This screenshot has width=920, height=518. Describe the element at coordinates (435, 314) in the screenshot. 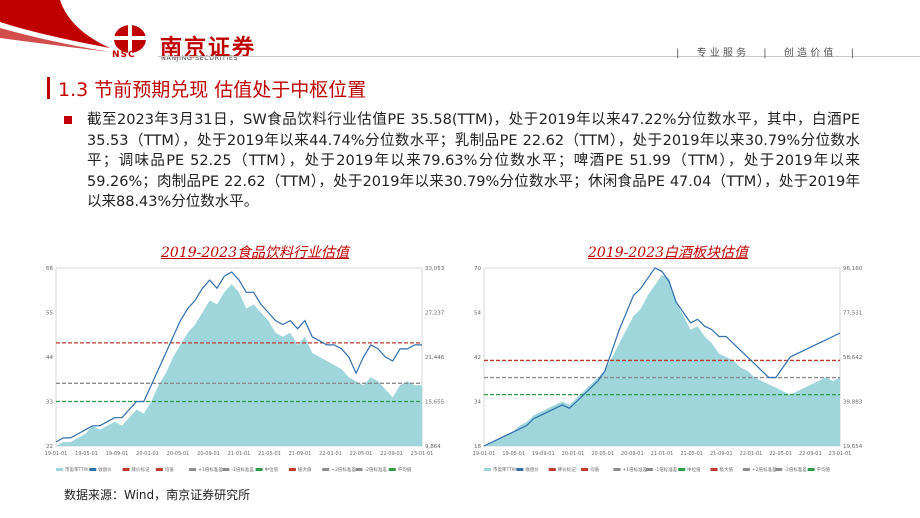

I see `y2-tick-label: 27,237` at that location.